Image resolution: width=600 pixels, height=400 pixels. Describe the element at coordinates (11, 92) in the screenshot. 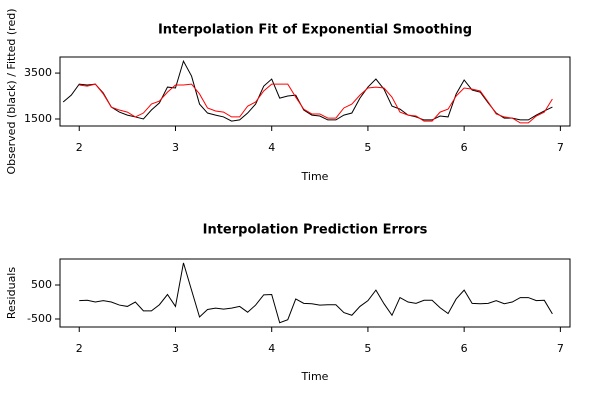

I see `y-axis-label: Observed (black) / Fitted (red)` at that location.